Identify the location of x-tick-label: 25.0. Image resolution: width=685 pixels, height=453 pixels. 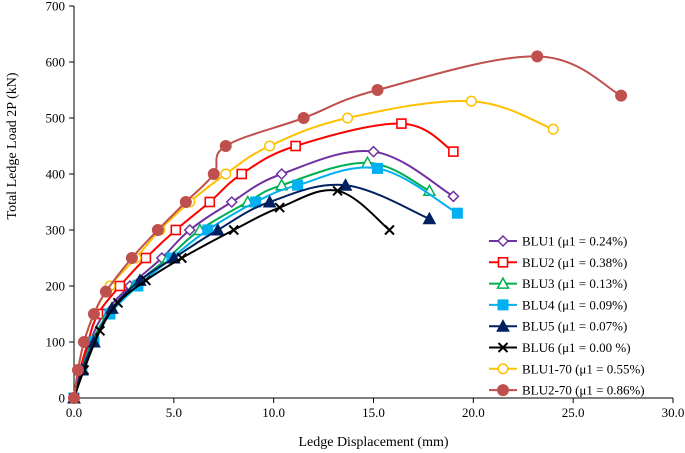
(573, 412).